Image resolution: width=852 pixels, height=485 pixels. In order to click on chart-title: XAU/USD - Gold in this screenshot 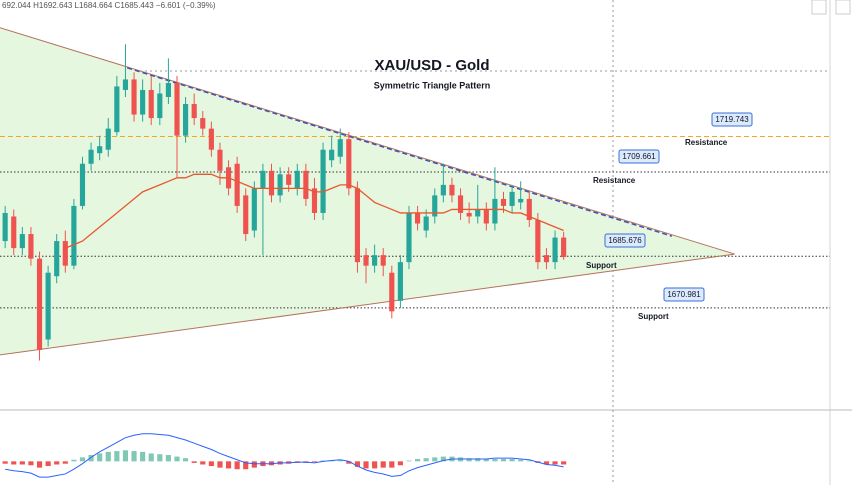, I will do `click(432, 65)`.